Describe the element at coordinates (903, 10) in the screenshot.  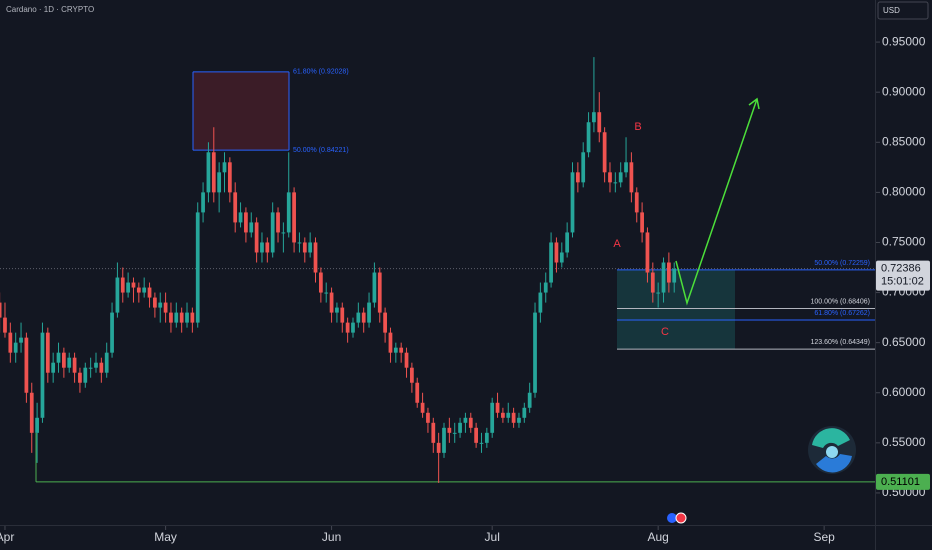
I see `currency-box` at that location.